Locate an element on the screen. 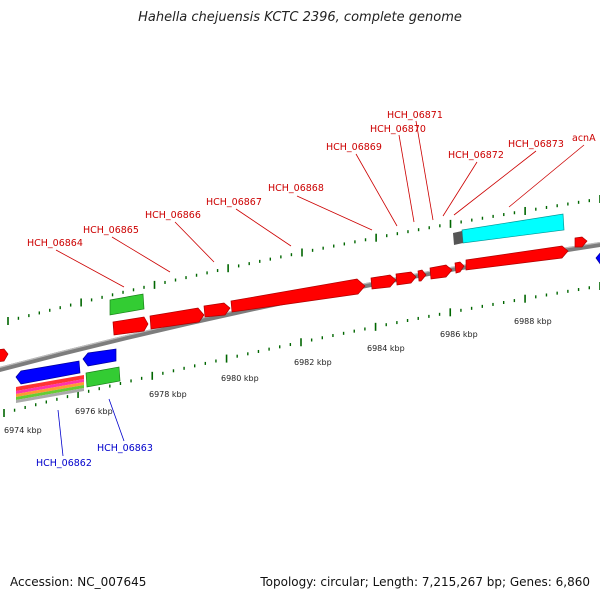 The height and width of the screenshot is (600, 600). gene-hch-06868-feature is located at coordinates (383, 282).